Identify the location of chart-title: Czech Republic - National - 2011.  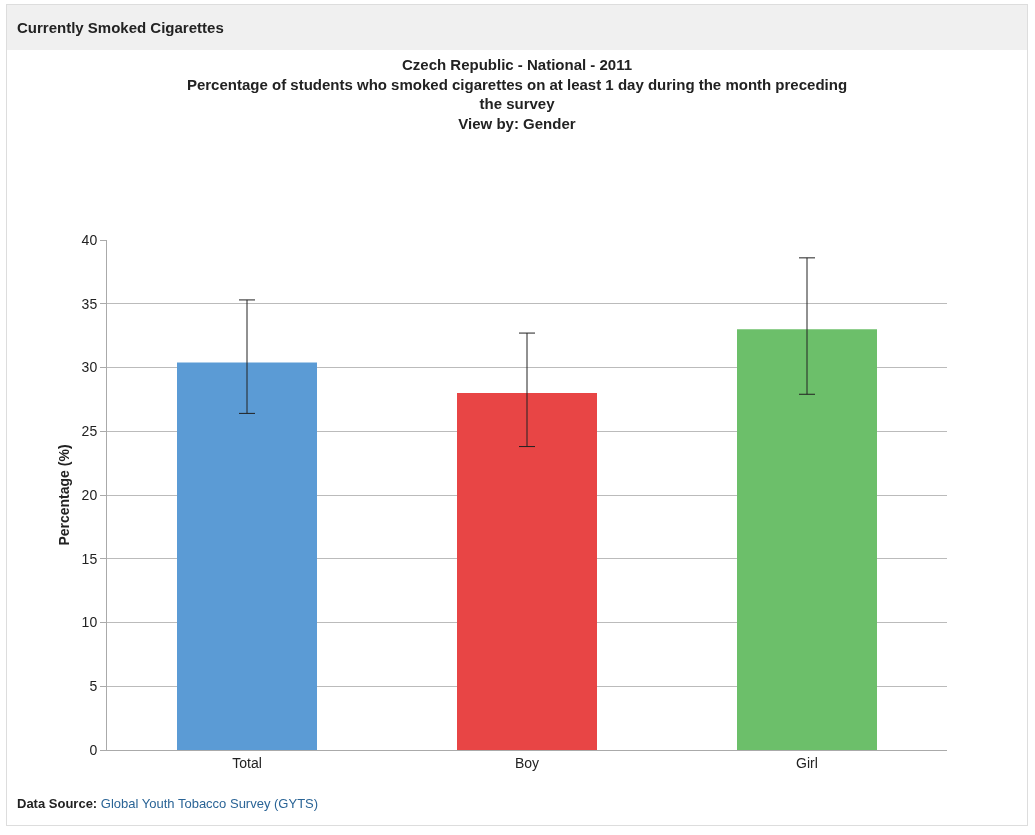
(517, 64).